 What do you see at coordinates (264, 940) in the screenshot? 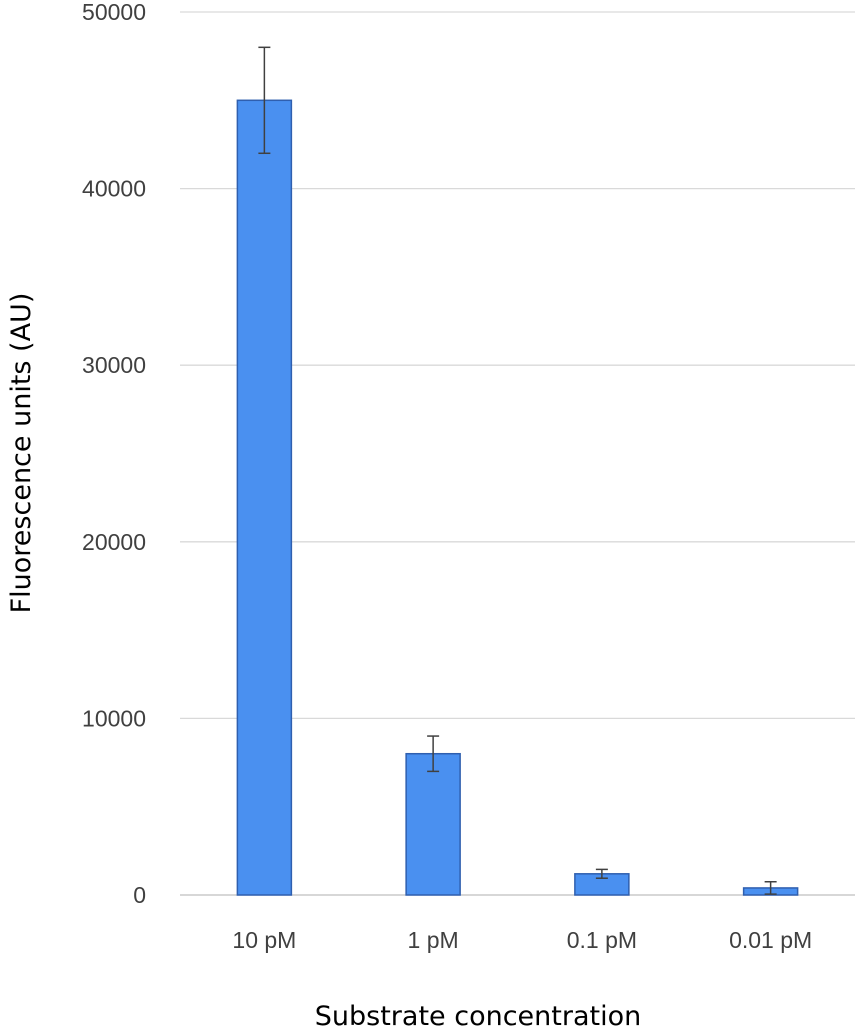
I see `x-tick-label: 10 pM` at bounding box center [264, 940].